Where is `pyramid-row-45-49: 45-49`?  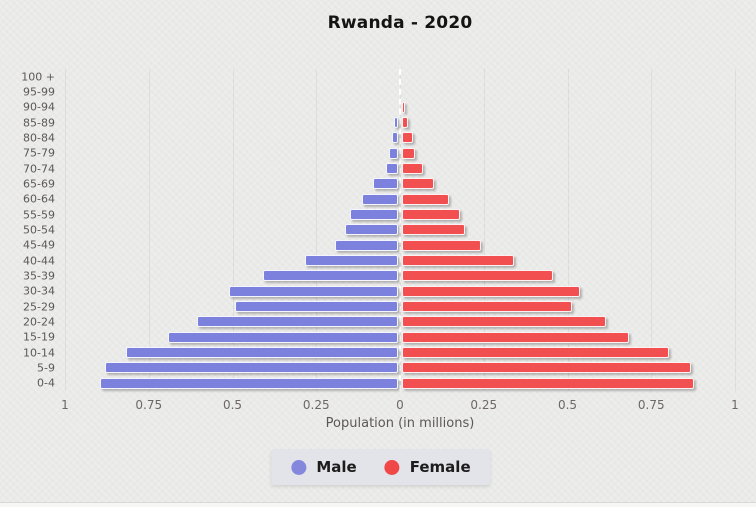
pyramid-row-45-49: 45-49 is located at coordinates (379, 245).